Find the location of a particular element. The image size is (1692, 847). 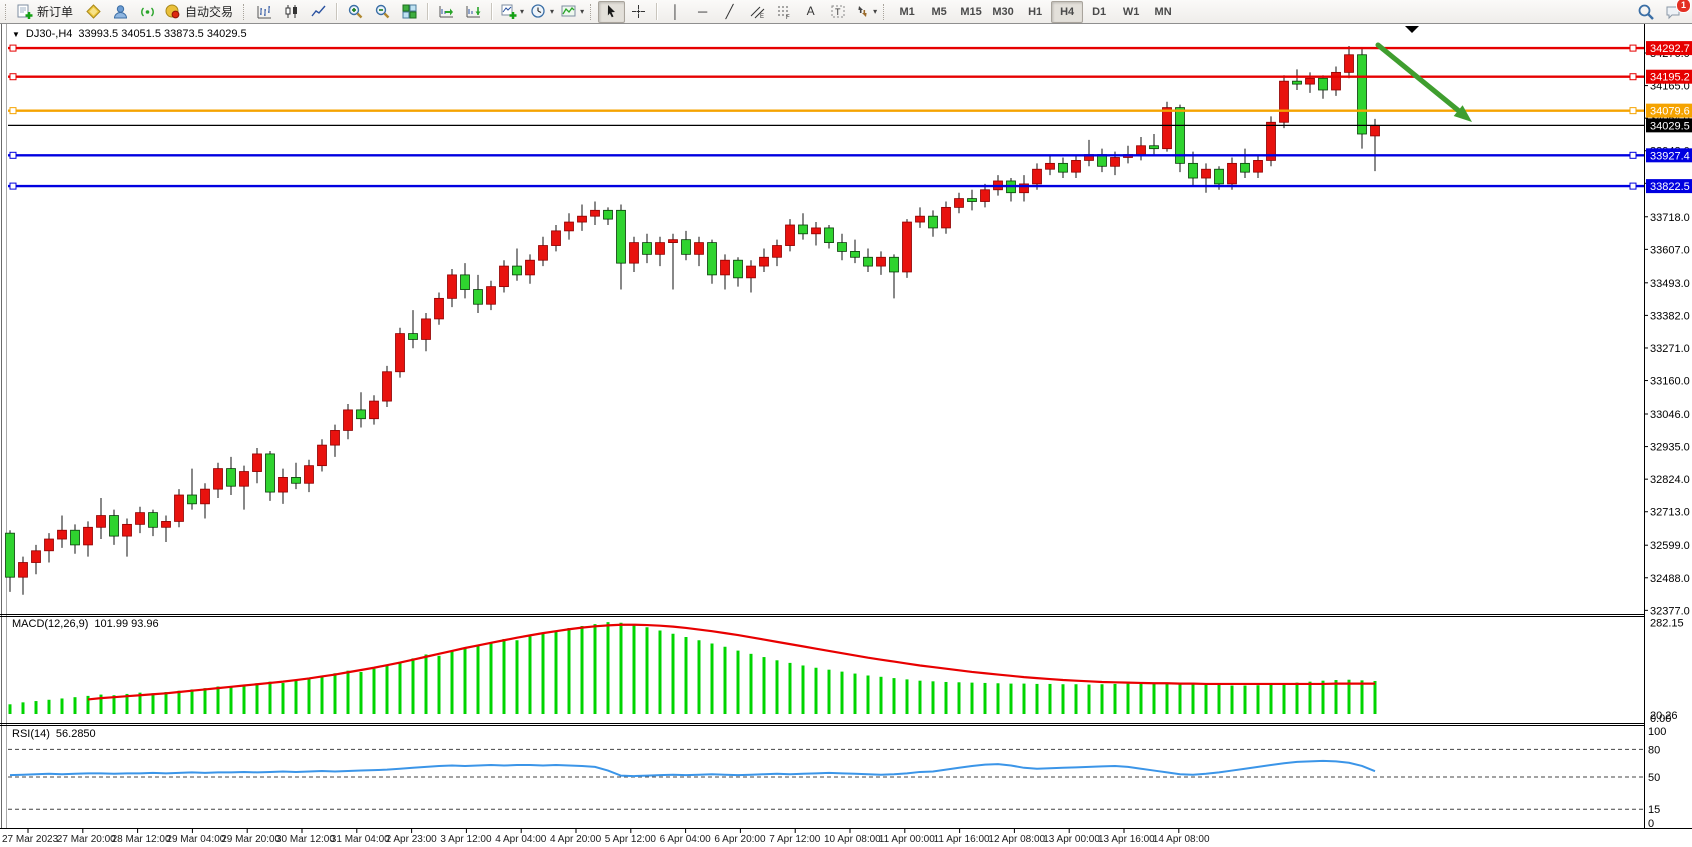

candlestick-button is located at coordinates (291, 12).